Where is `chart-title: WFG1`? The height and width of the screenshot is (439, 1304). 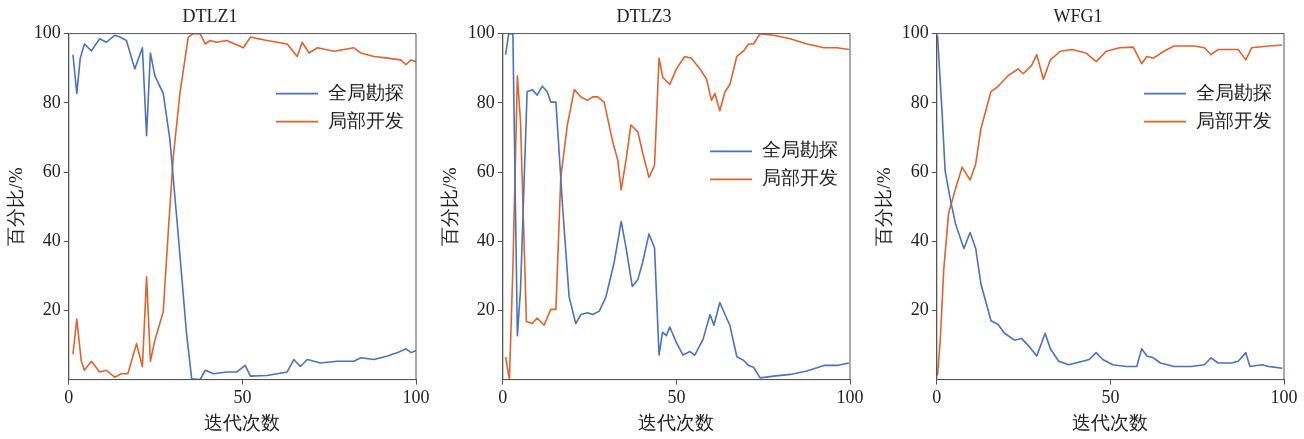 chart-title: WFG1 is located at coordinates (1078, 15).